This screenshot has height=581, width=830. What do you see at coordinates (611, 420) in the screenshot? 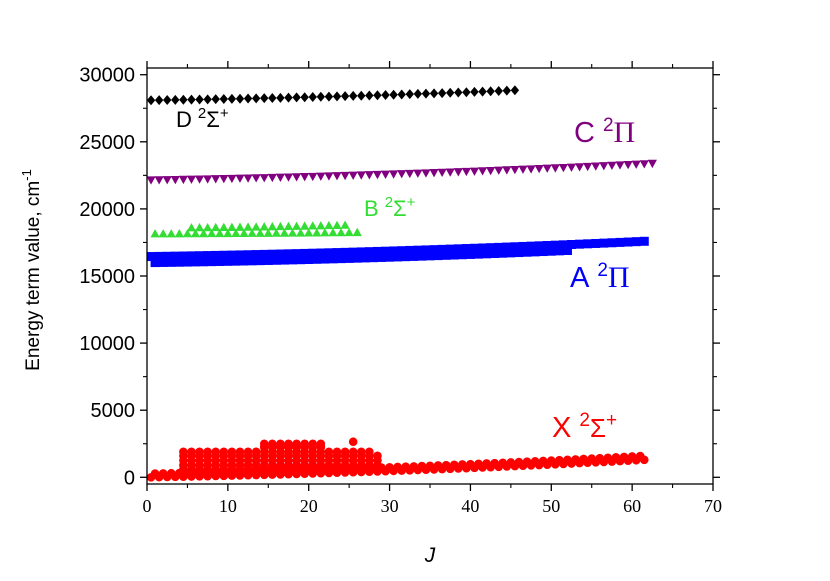
I see `series-label-x-sign: +` at bounding box center [611, 420].